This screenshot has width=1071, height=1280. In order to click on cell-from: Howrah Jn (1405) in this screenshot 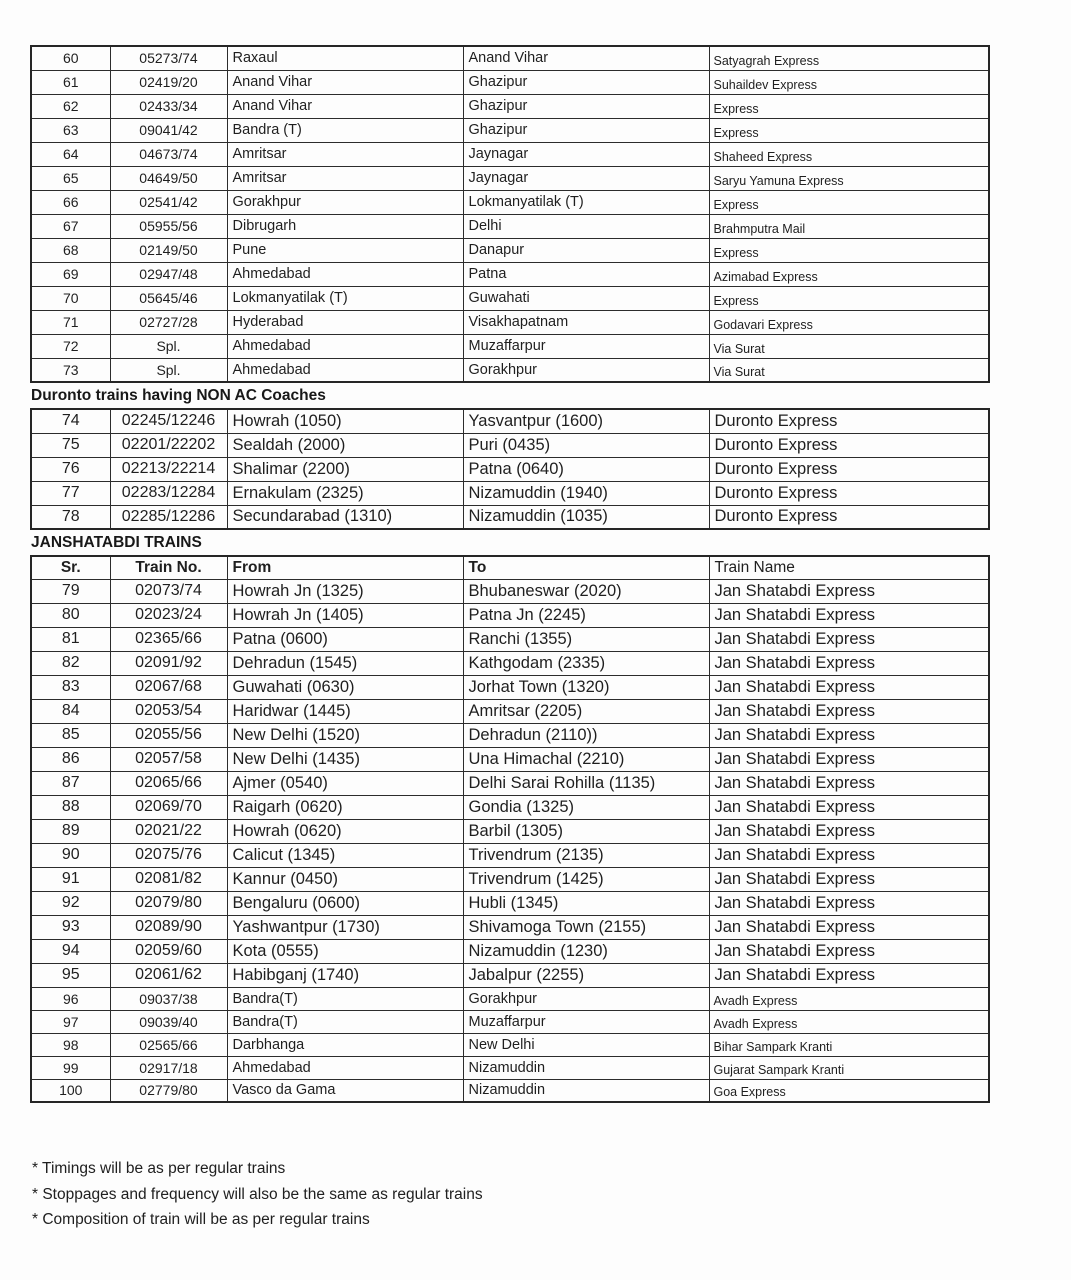, I will do `click(345, 615)`.